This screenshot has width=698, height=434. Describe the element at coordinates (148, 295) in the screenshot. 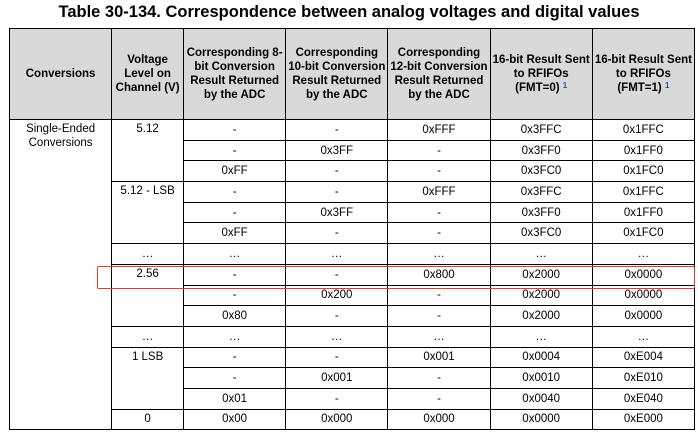

I see `voltage-cell: 2.56` at that location.